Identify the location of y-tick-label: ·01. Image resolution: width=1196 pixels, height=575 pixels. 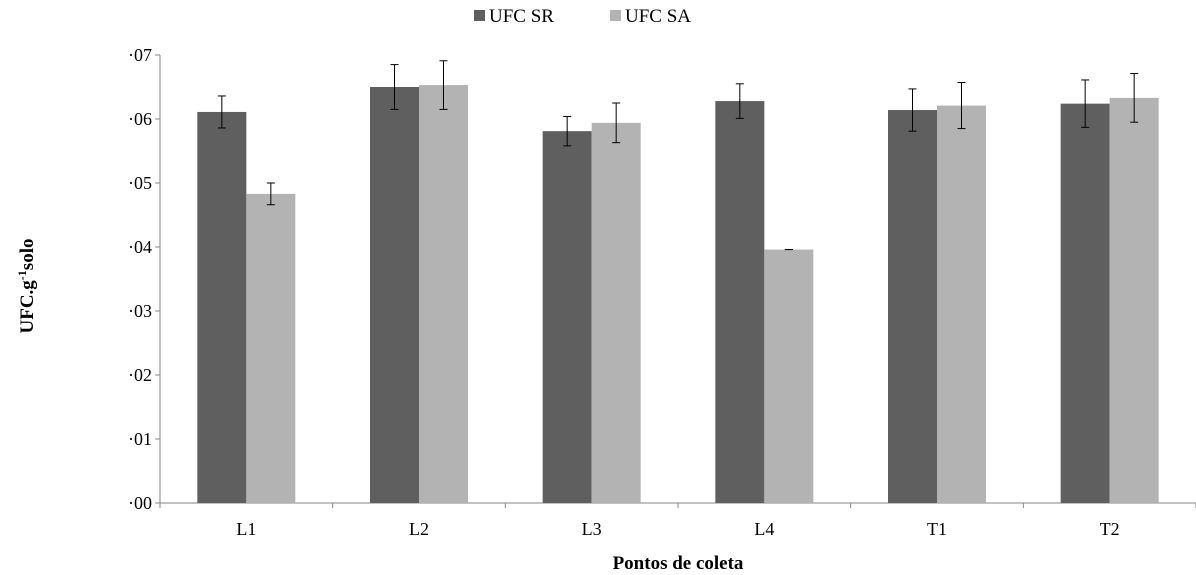
(140, 439).